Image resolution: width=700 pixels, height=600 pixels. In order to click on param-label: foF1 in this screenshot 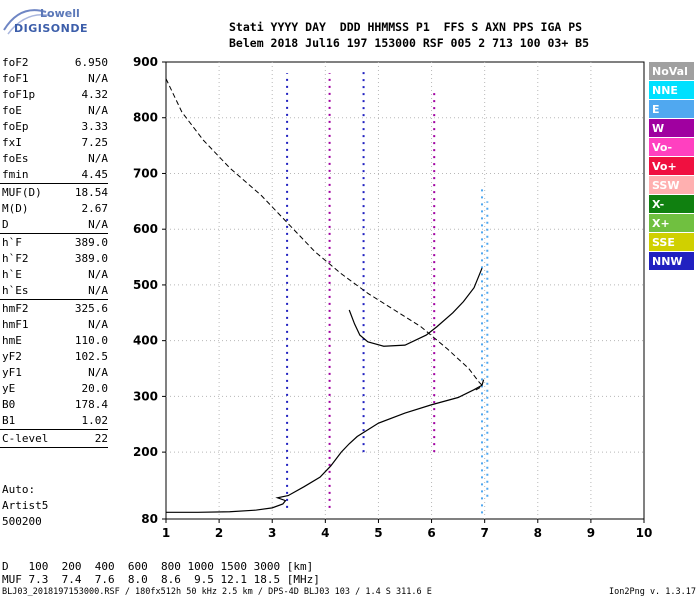, I will do `click(15, 78)`.